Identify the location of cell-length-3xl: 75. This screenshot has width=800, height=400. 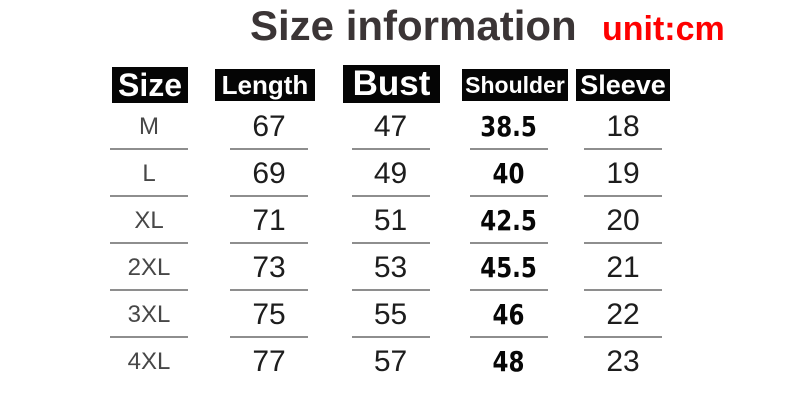
(269, 316).